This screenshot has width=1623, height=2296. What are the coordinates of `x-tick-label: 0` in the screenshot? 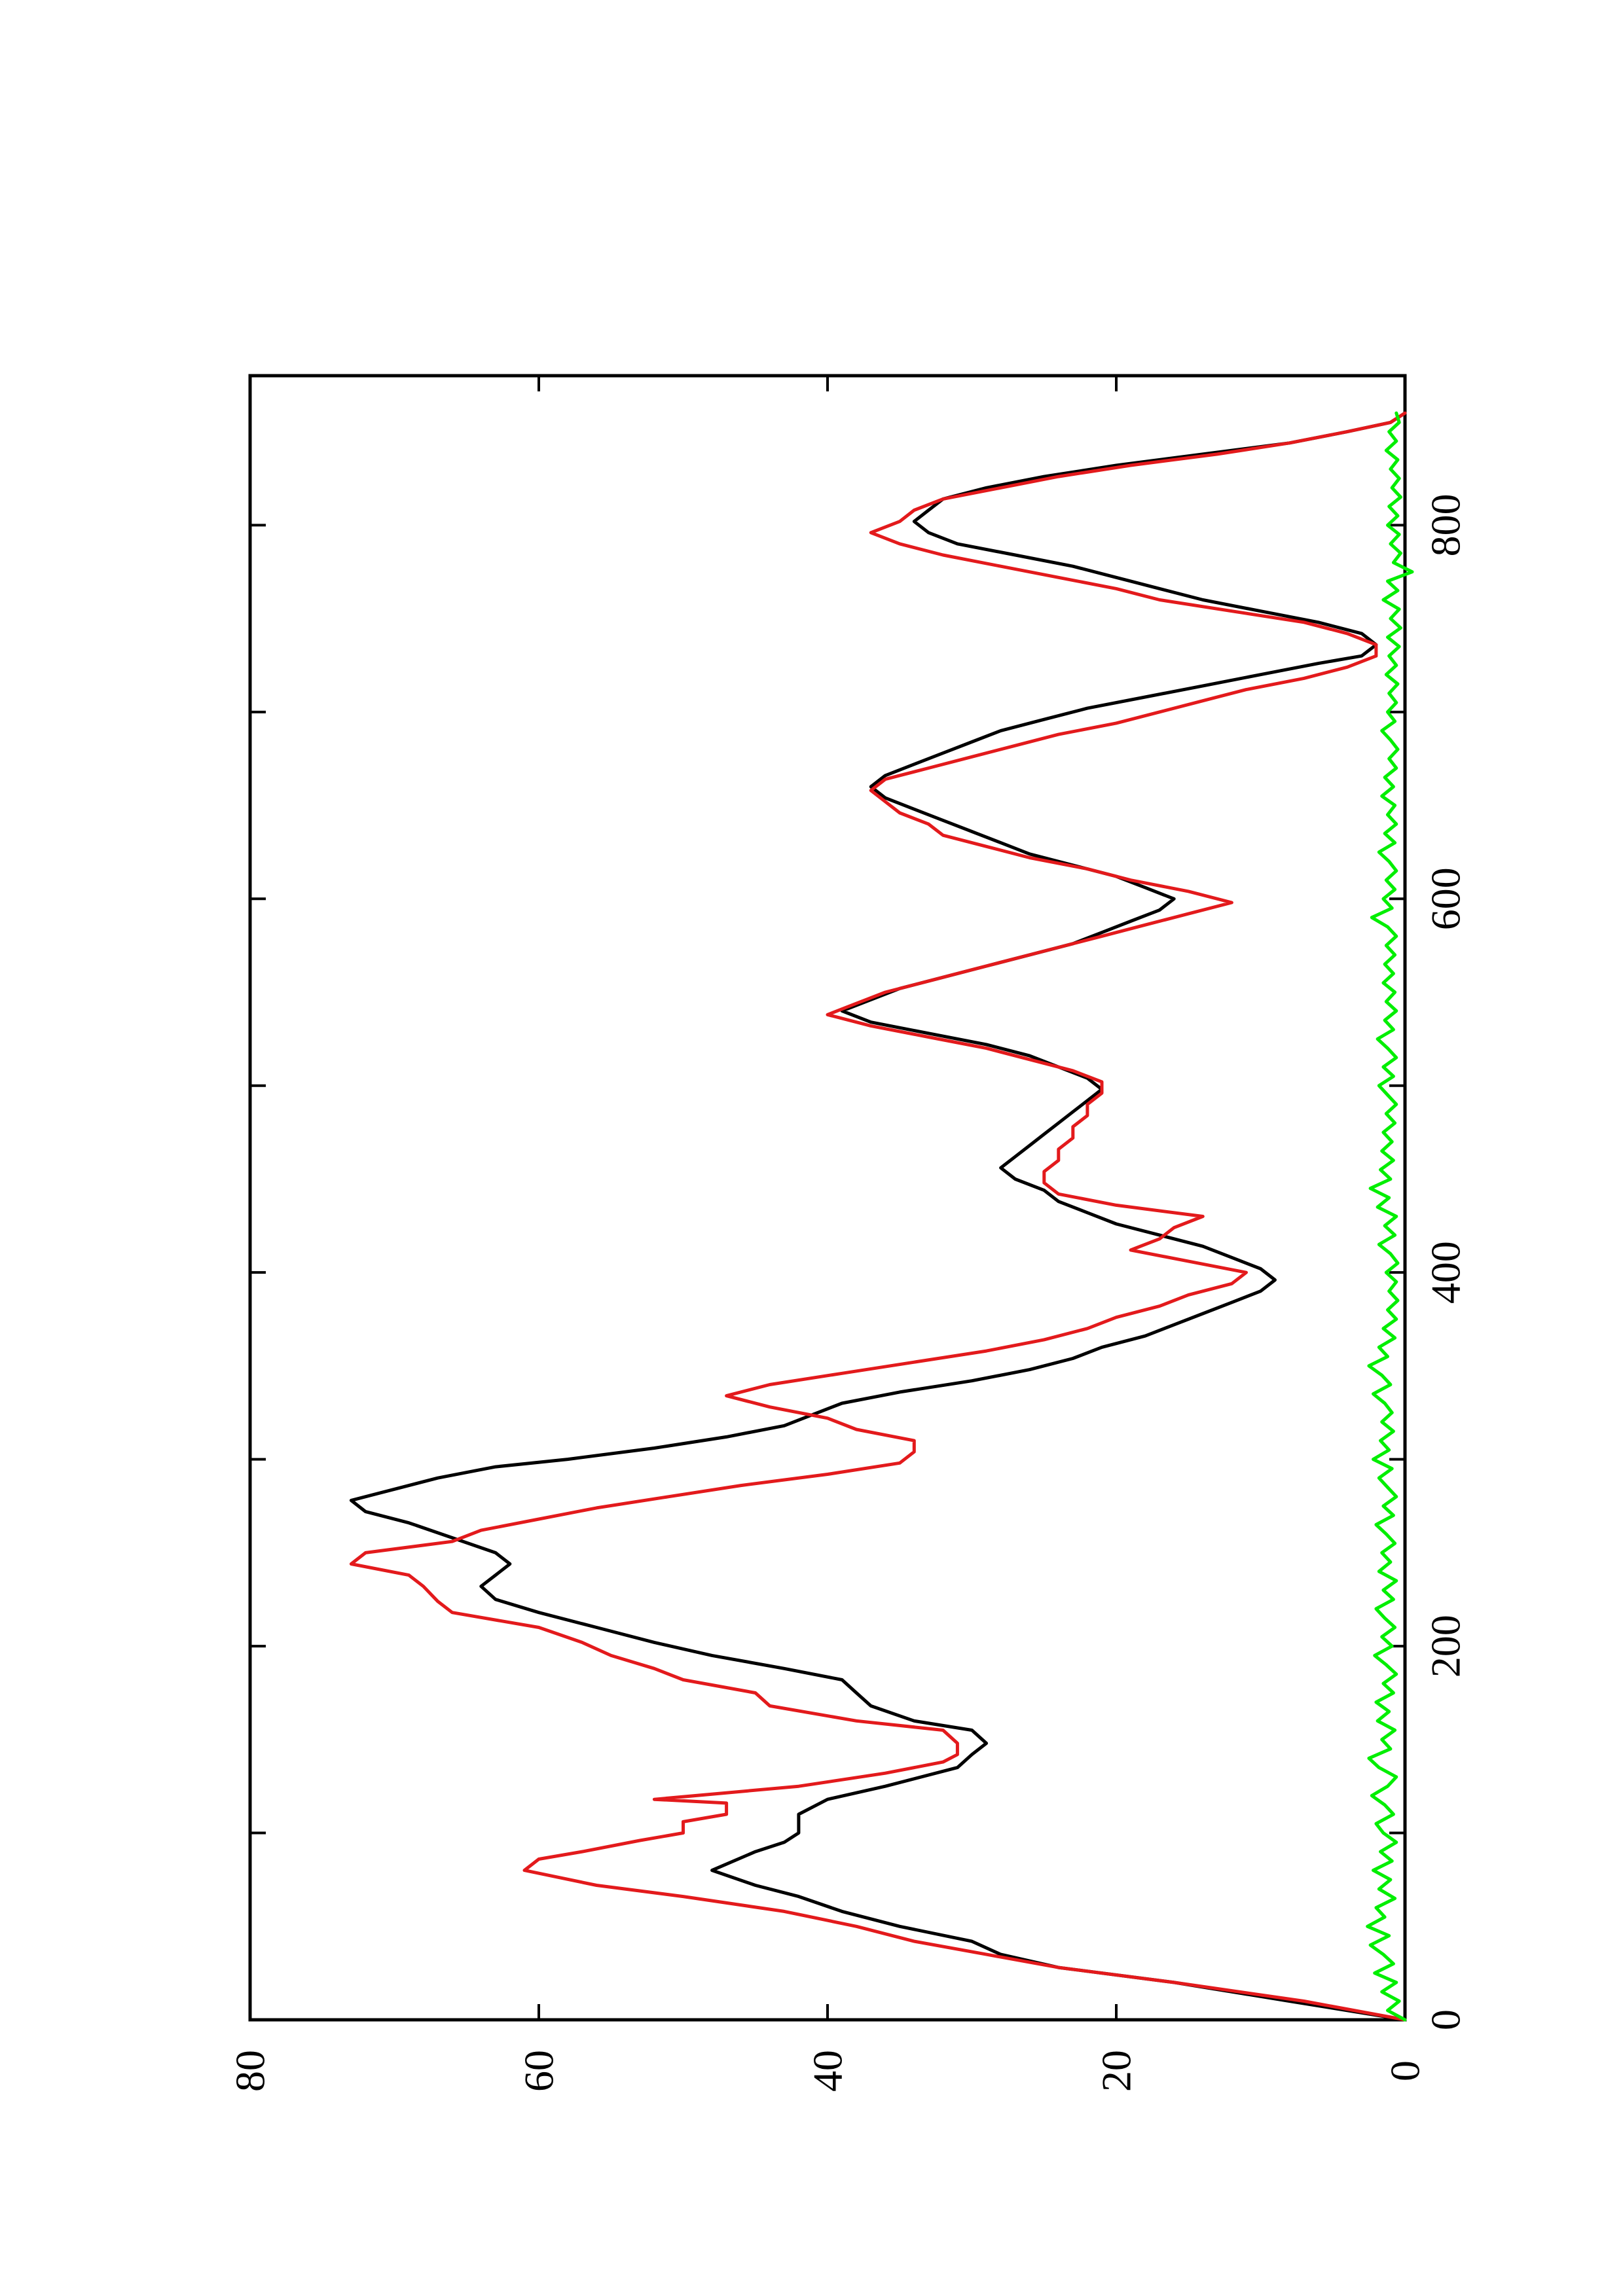 It's located at (1446, 2020).